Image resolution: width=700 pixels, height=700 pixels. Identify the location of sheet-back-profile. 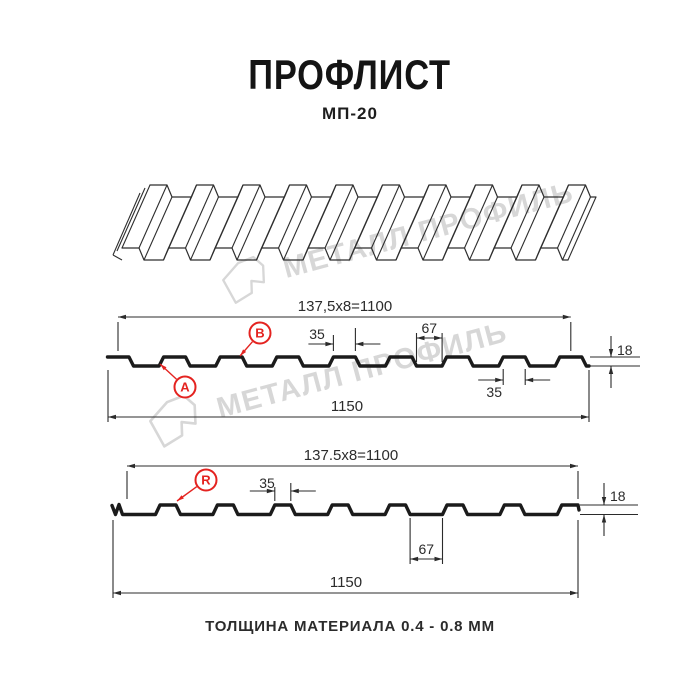
(373, 191).